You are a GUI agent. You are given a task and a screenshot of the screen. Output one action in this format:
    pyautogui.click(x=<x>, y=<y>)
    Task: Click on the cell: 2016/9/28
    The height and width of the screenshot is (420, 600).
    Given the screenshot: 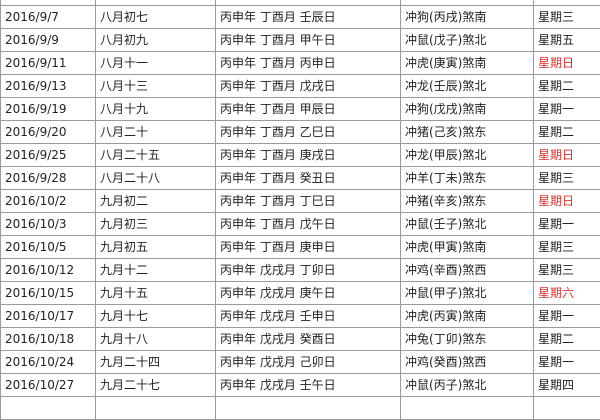 What is the action you would take?
    pyautogui.click(x=47, y=178)
    